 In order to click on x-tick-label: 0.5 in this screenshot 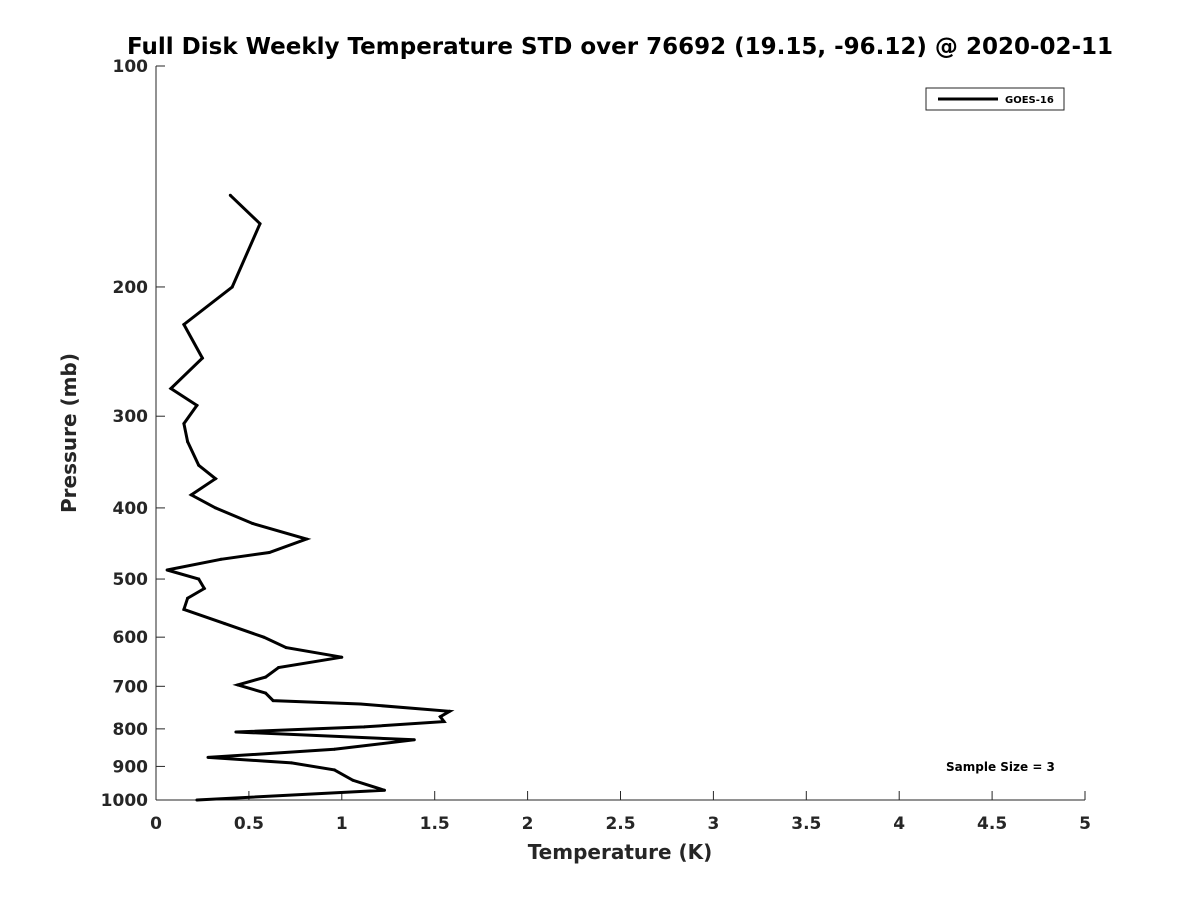, I will do `click(249, 824)`.